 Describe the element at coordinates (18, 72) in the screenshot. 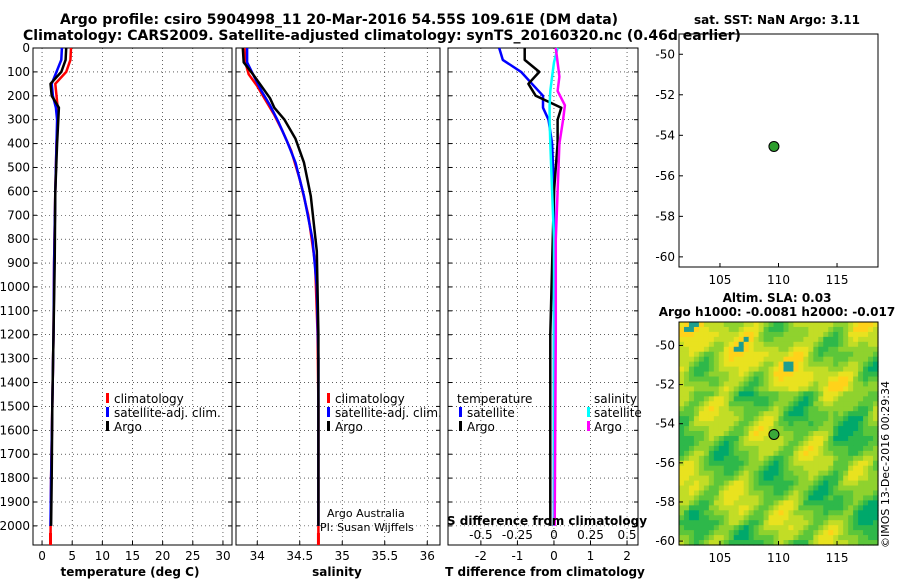

I see `depth-tick-label: 100` at that location.